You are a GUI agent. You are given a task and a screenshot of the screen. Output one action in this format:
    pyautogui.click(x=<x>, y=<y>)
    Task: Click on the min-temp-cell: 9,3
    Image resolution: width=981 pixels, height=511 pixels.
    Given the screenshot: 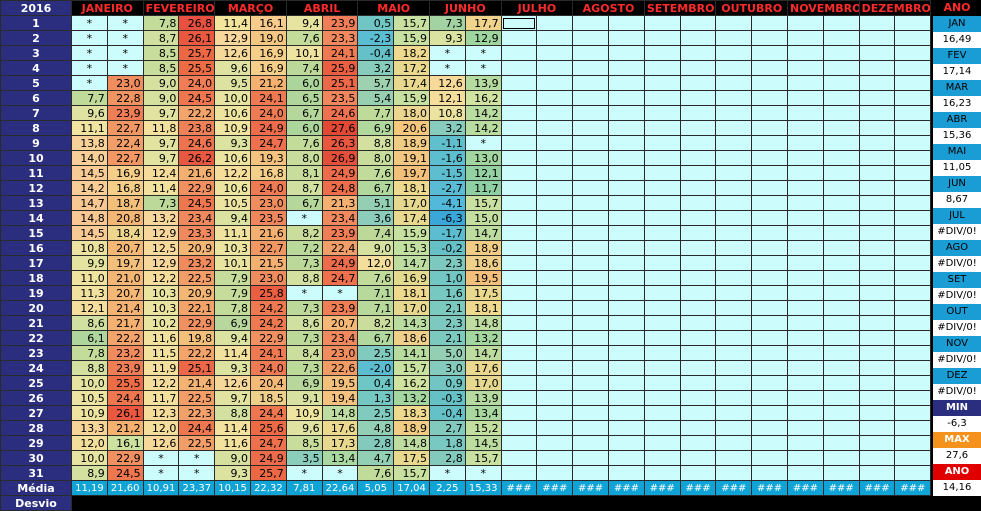 What is the action you would take?
    pyautogui.click(x=232, y=368)
    